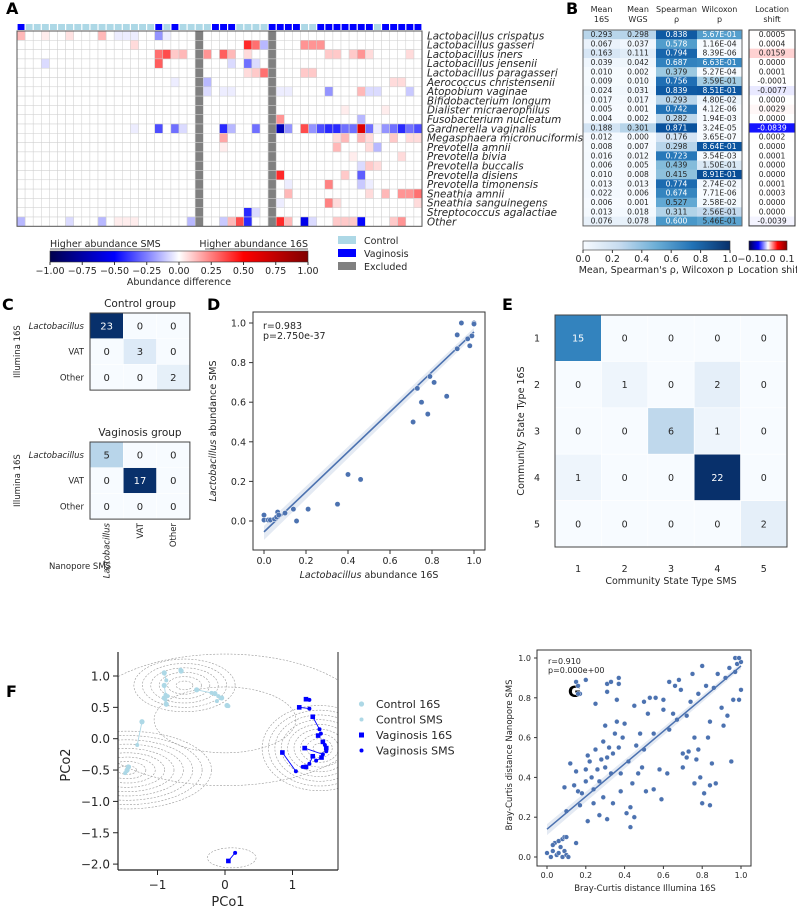 The height and width of the screenshot is (909, 797). What do you see at coordinates (772, 165) in the screenshot?
I see `table-cell-value: 0.0000` at bounding box center [772, 165].